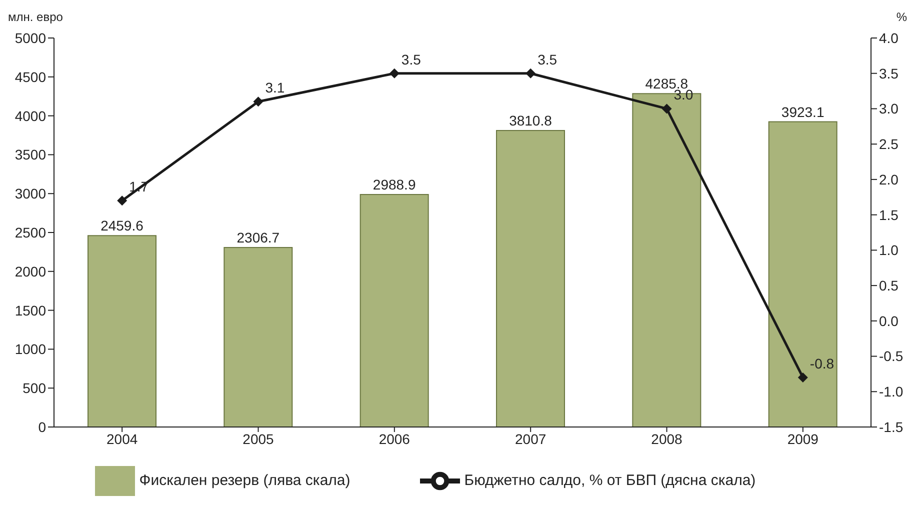 This screenshot has width=921, height=509. What do you see at coordinates (30, 271) in the screenshot?
I see `y-tick-label: 2000` at bounding box center [30, 271].